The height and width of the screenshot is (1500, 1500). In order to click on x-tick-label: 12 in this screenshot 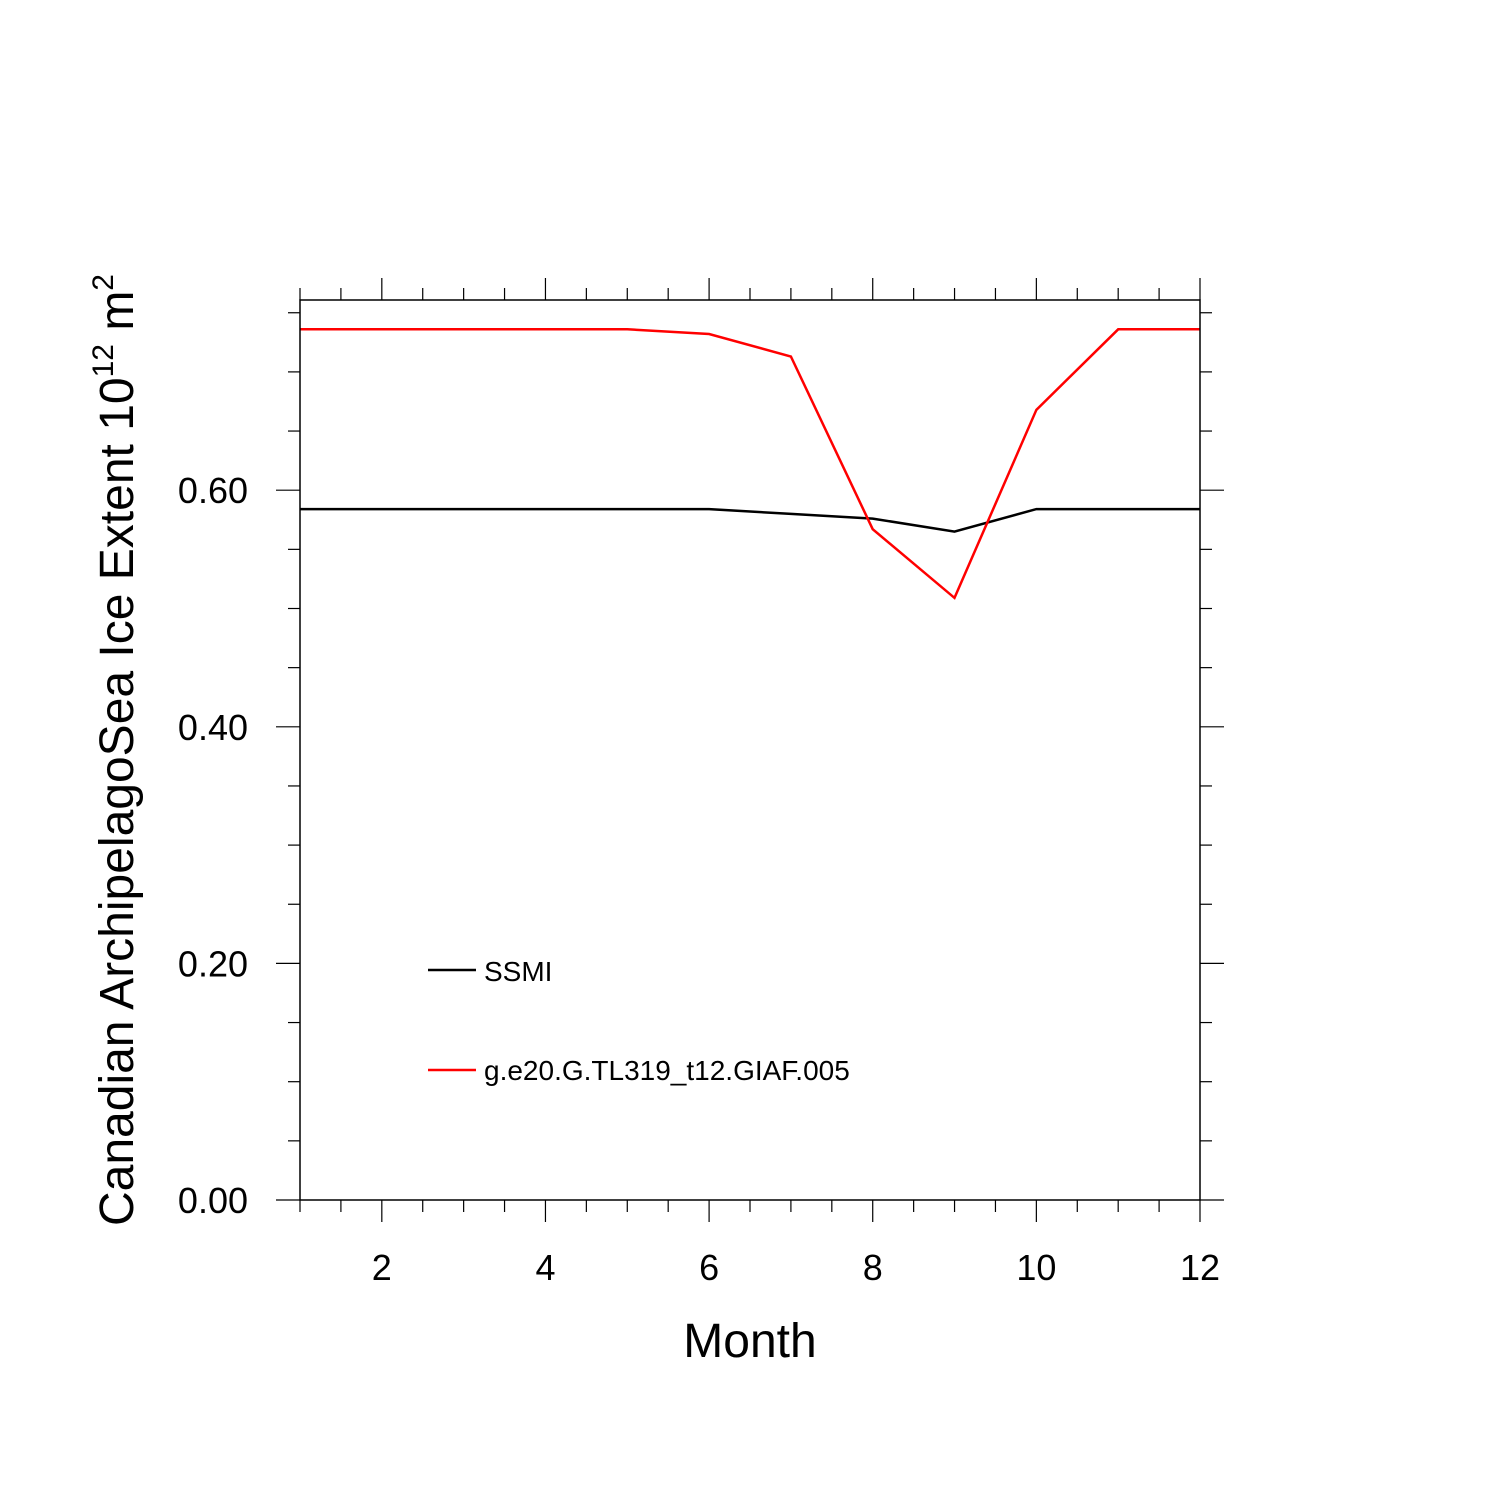, I will do `click(1200, 1267)`.